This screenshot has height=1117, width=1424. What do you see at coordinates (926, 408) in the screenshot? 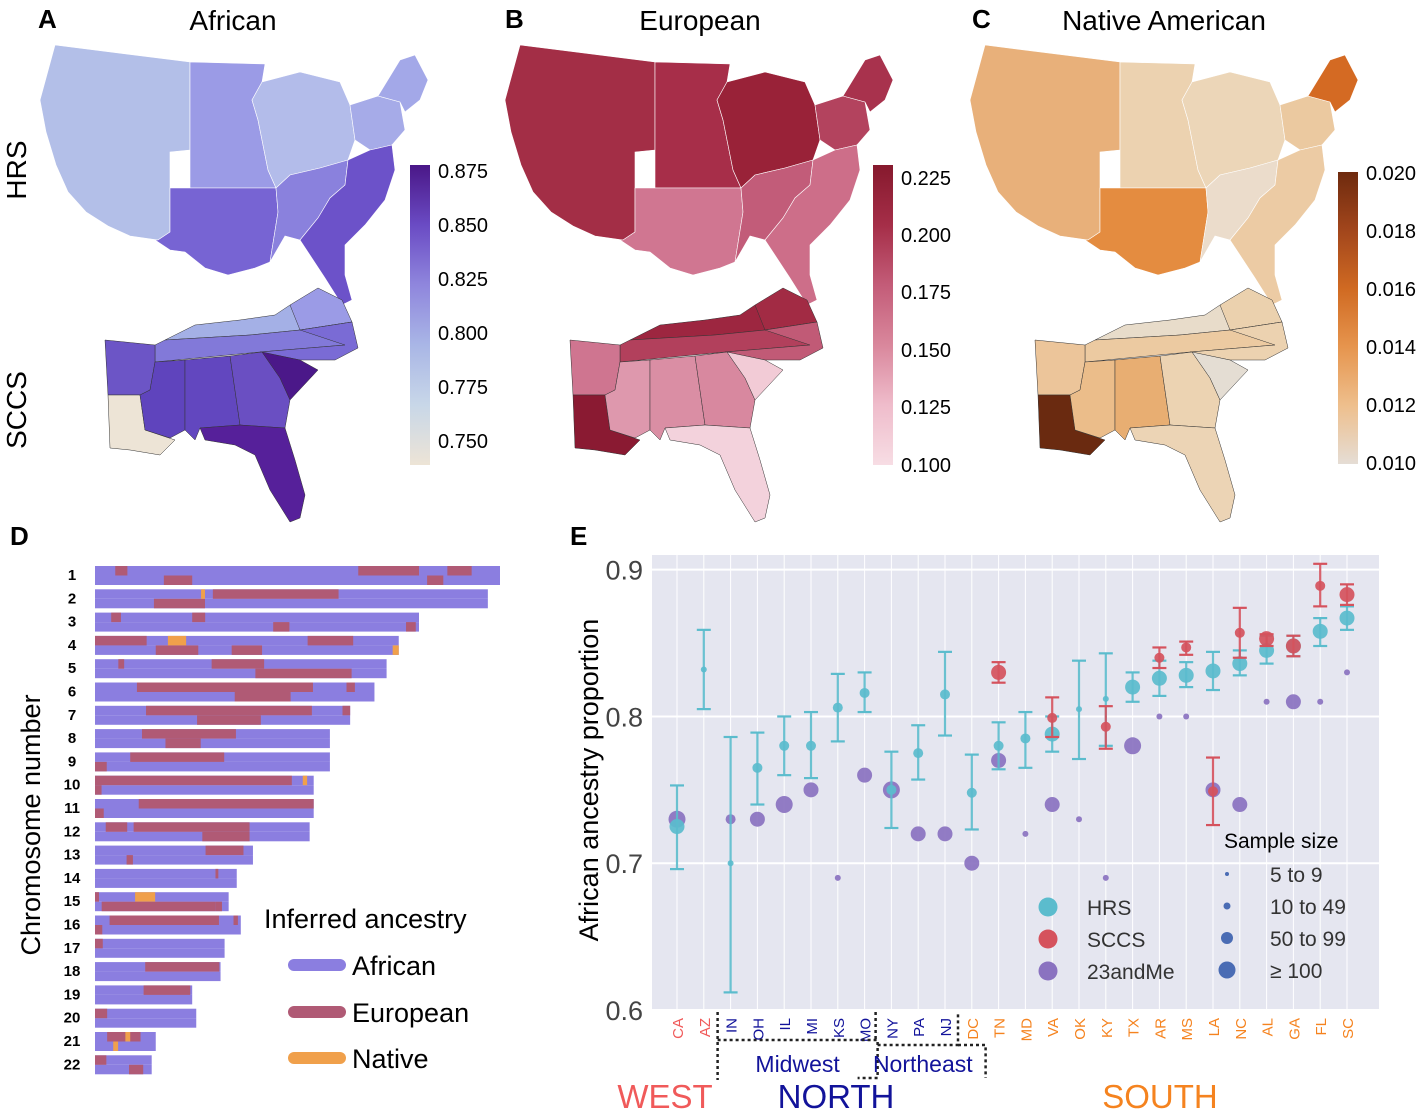
I see `colorbar-tick: 0.125` at bounding box center [926, 408].